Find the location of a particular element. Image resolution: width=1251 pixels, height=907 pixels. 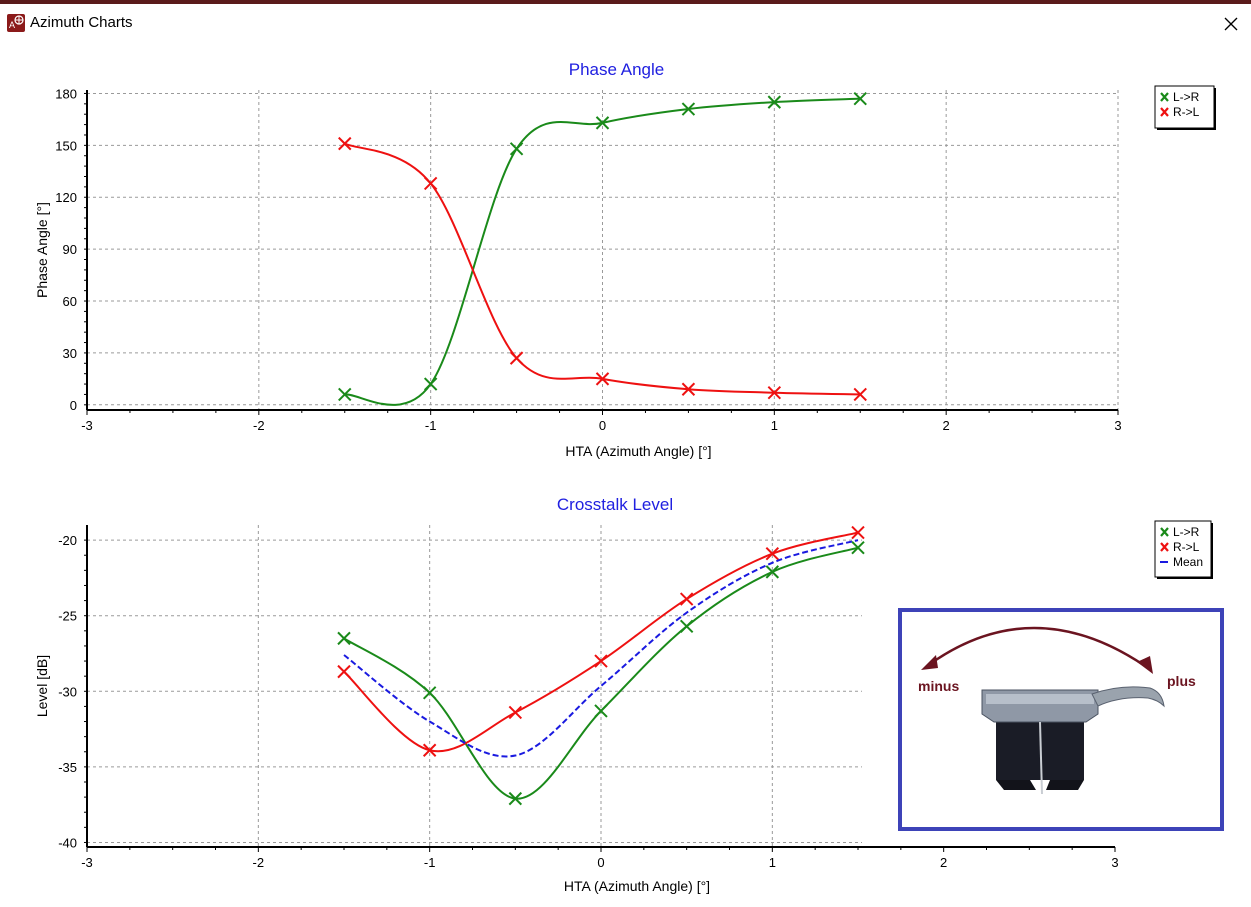

y-tick-label: -35 is located at coordinates (67, 767).